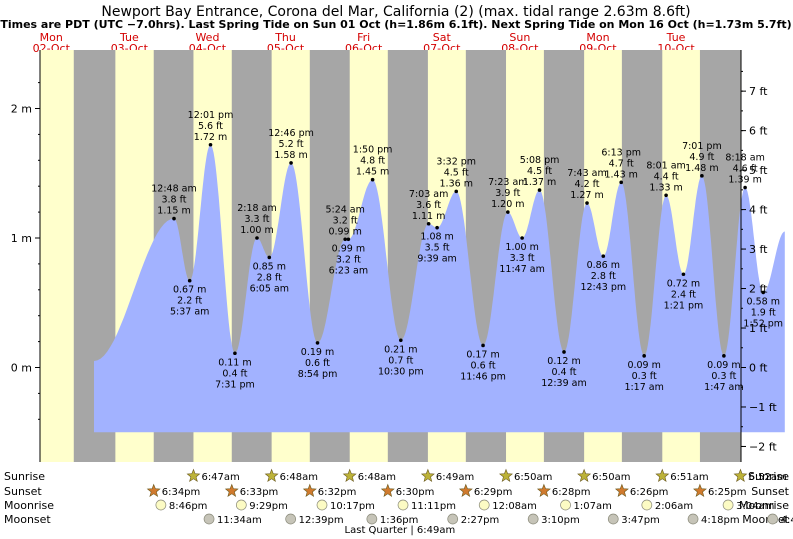 This screenshot has height=539, width=793. Describe the element at coordinates (643, 365) in the screenshot. I see `tide-m-label: 0.09 m` at that location.